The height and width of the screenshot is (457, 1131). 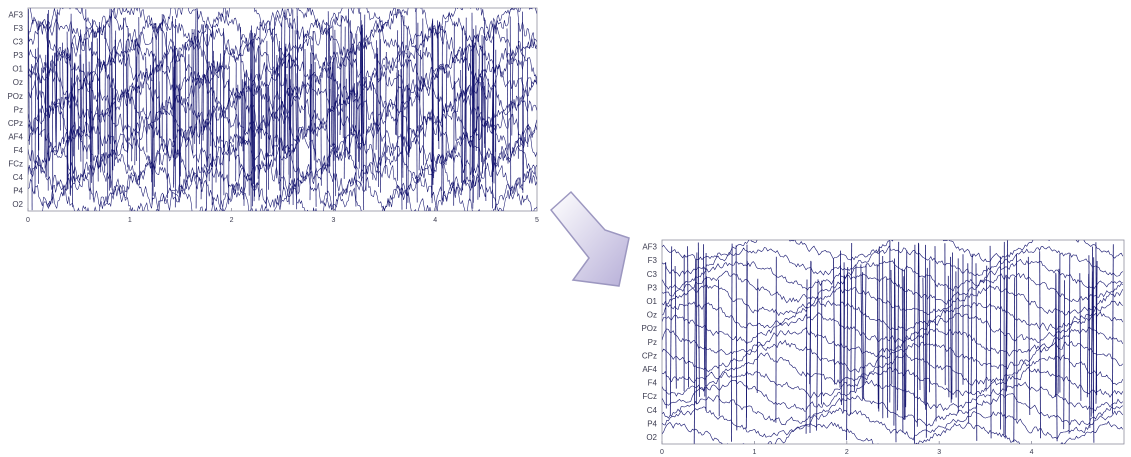 I want to click on eeg-trace-c4, so click(x=892, y=410).